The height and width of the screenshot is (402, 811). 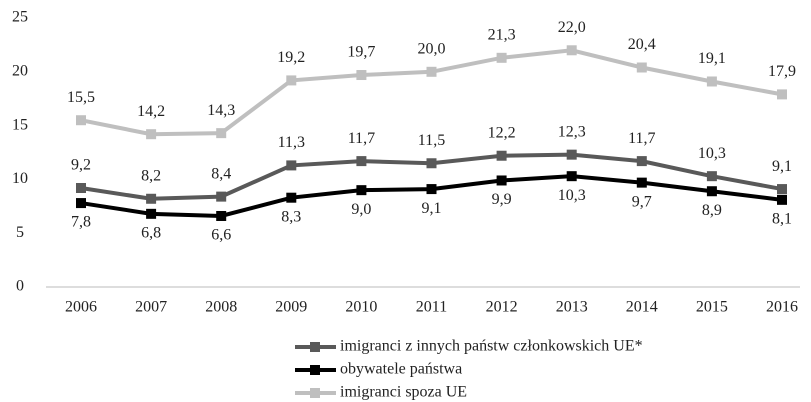 What do you see at coordinates (20, 17) in the screenshot?
I see `y-tick-label: 25` at bounding box center [20, 17].